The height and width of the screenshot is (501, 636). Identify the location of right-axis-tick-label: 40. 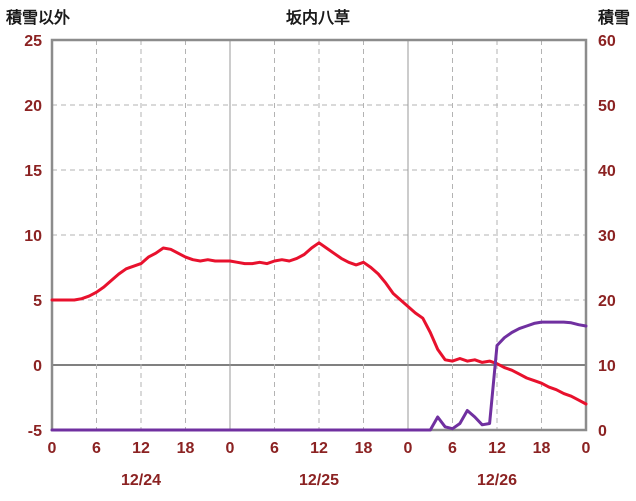
(607, 171).